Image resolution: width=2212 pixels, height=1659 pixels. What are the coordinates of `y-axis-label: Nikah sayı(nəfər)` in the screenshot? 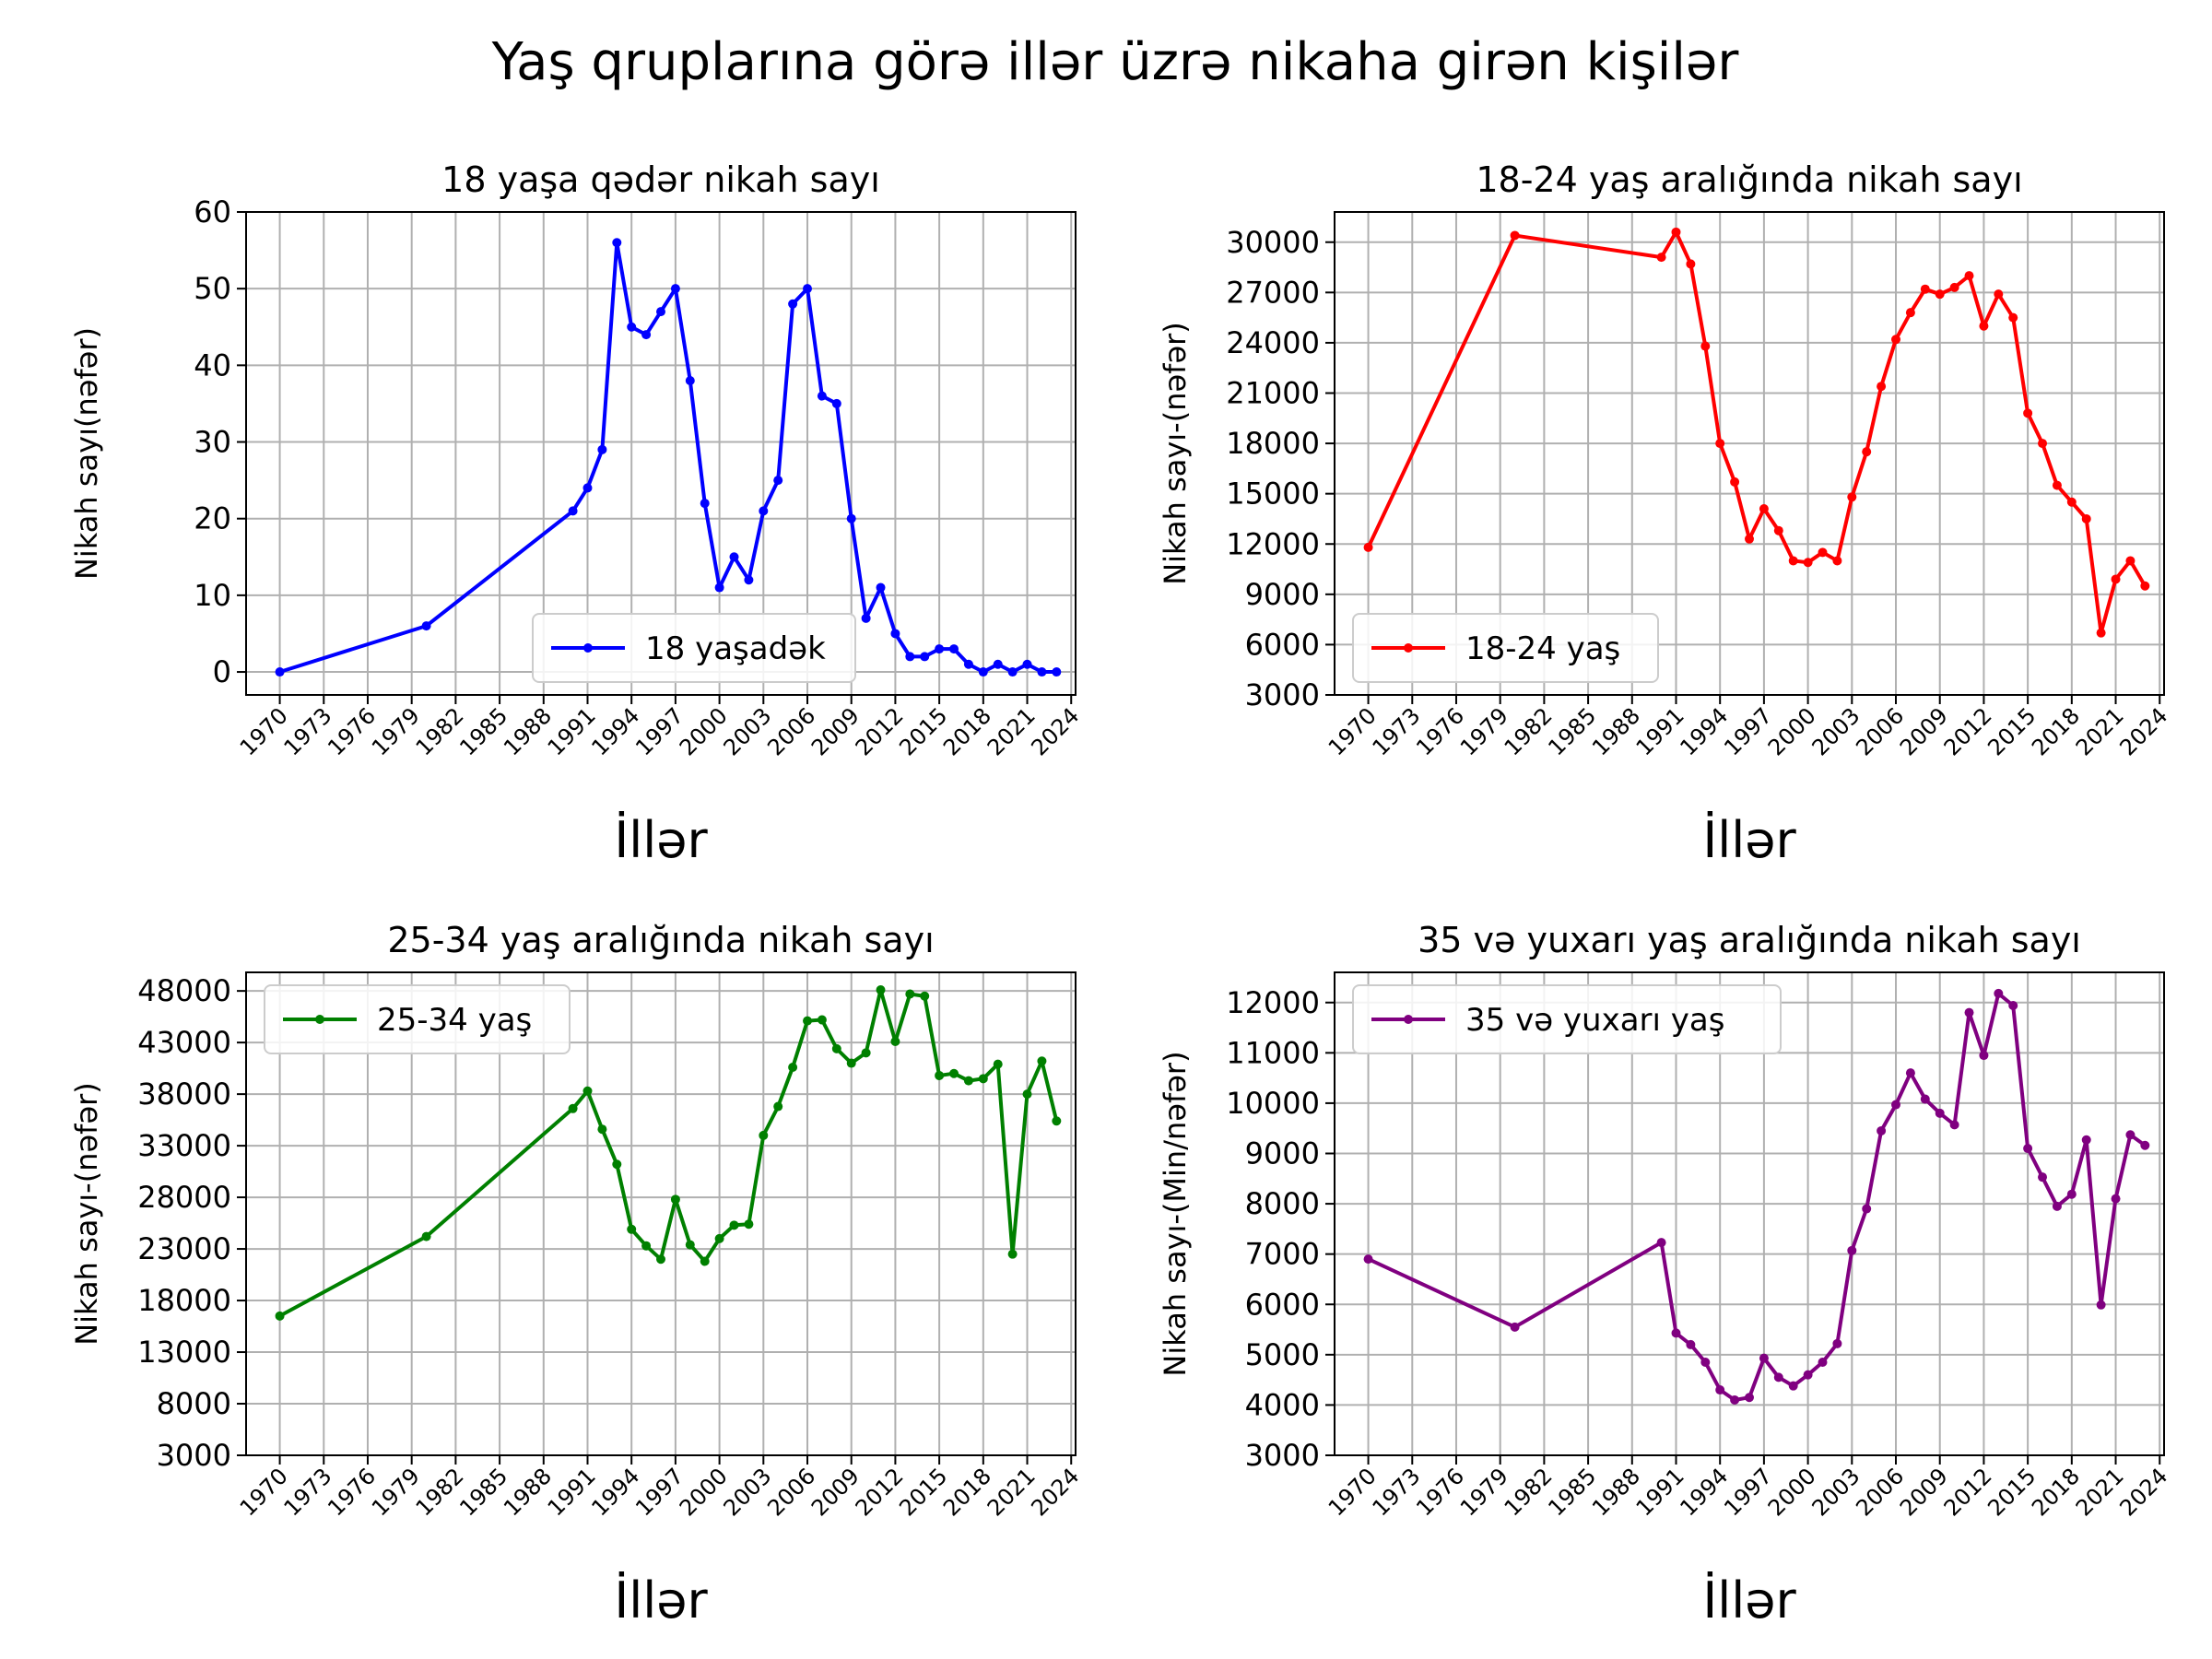 It's located at (86, 453).